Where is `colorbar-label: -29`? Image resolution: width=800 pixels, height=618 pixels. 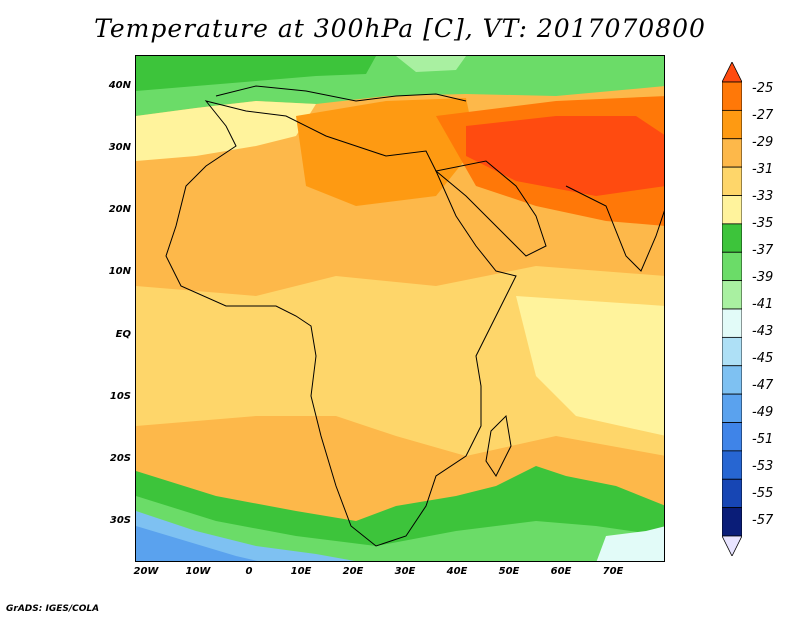 colorbar-label: -29 is located at coordinates (763, 142).